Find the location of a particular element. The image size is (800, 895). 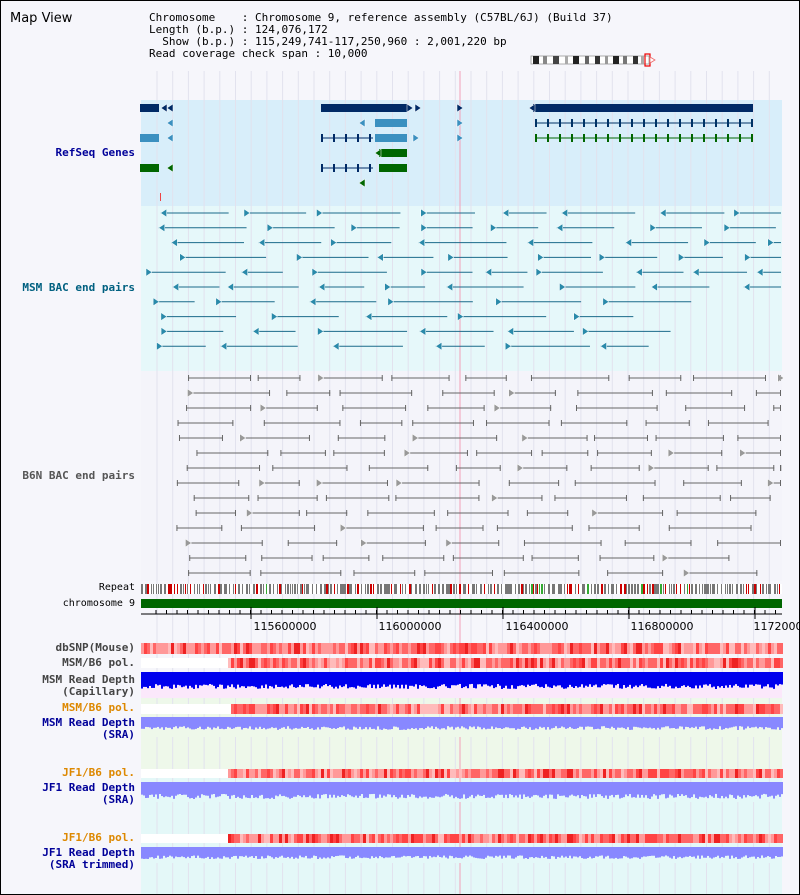

b6n-bac-arrow is located at coordinates (188, 543).